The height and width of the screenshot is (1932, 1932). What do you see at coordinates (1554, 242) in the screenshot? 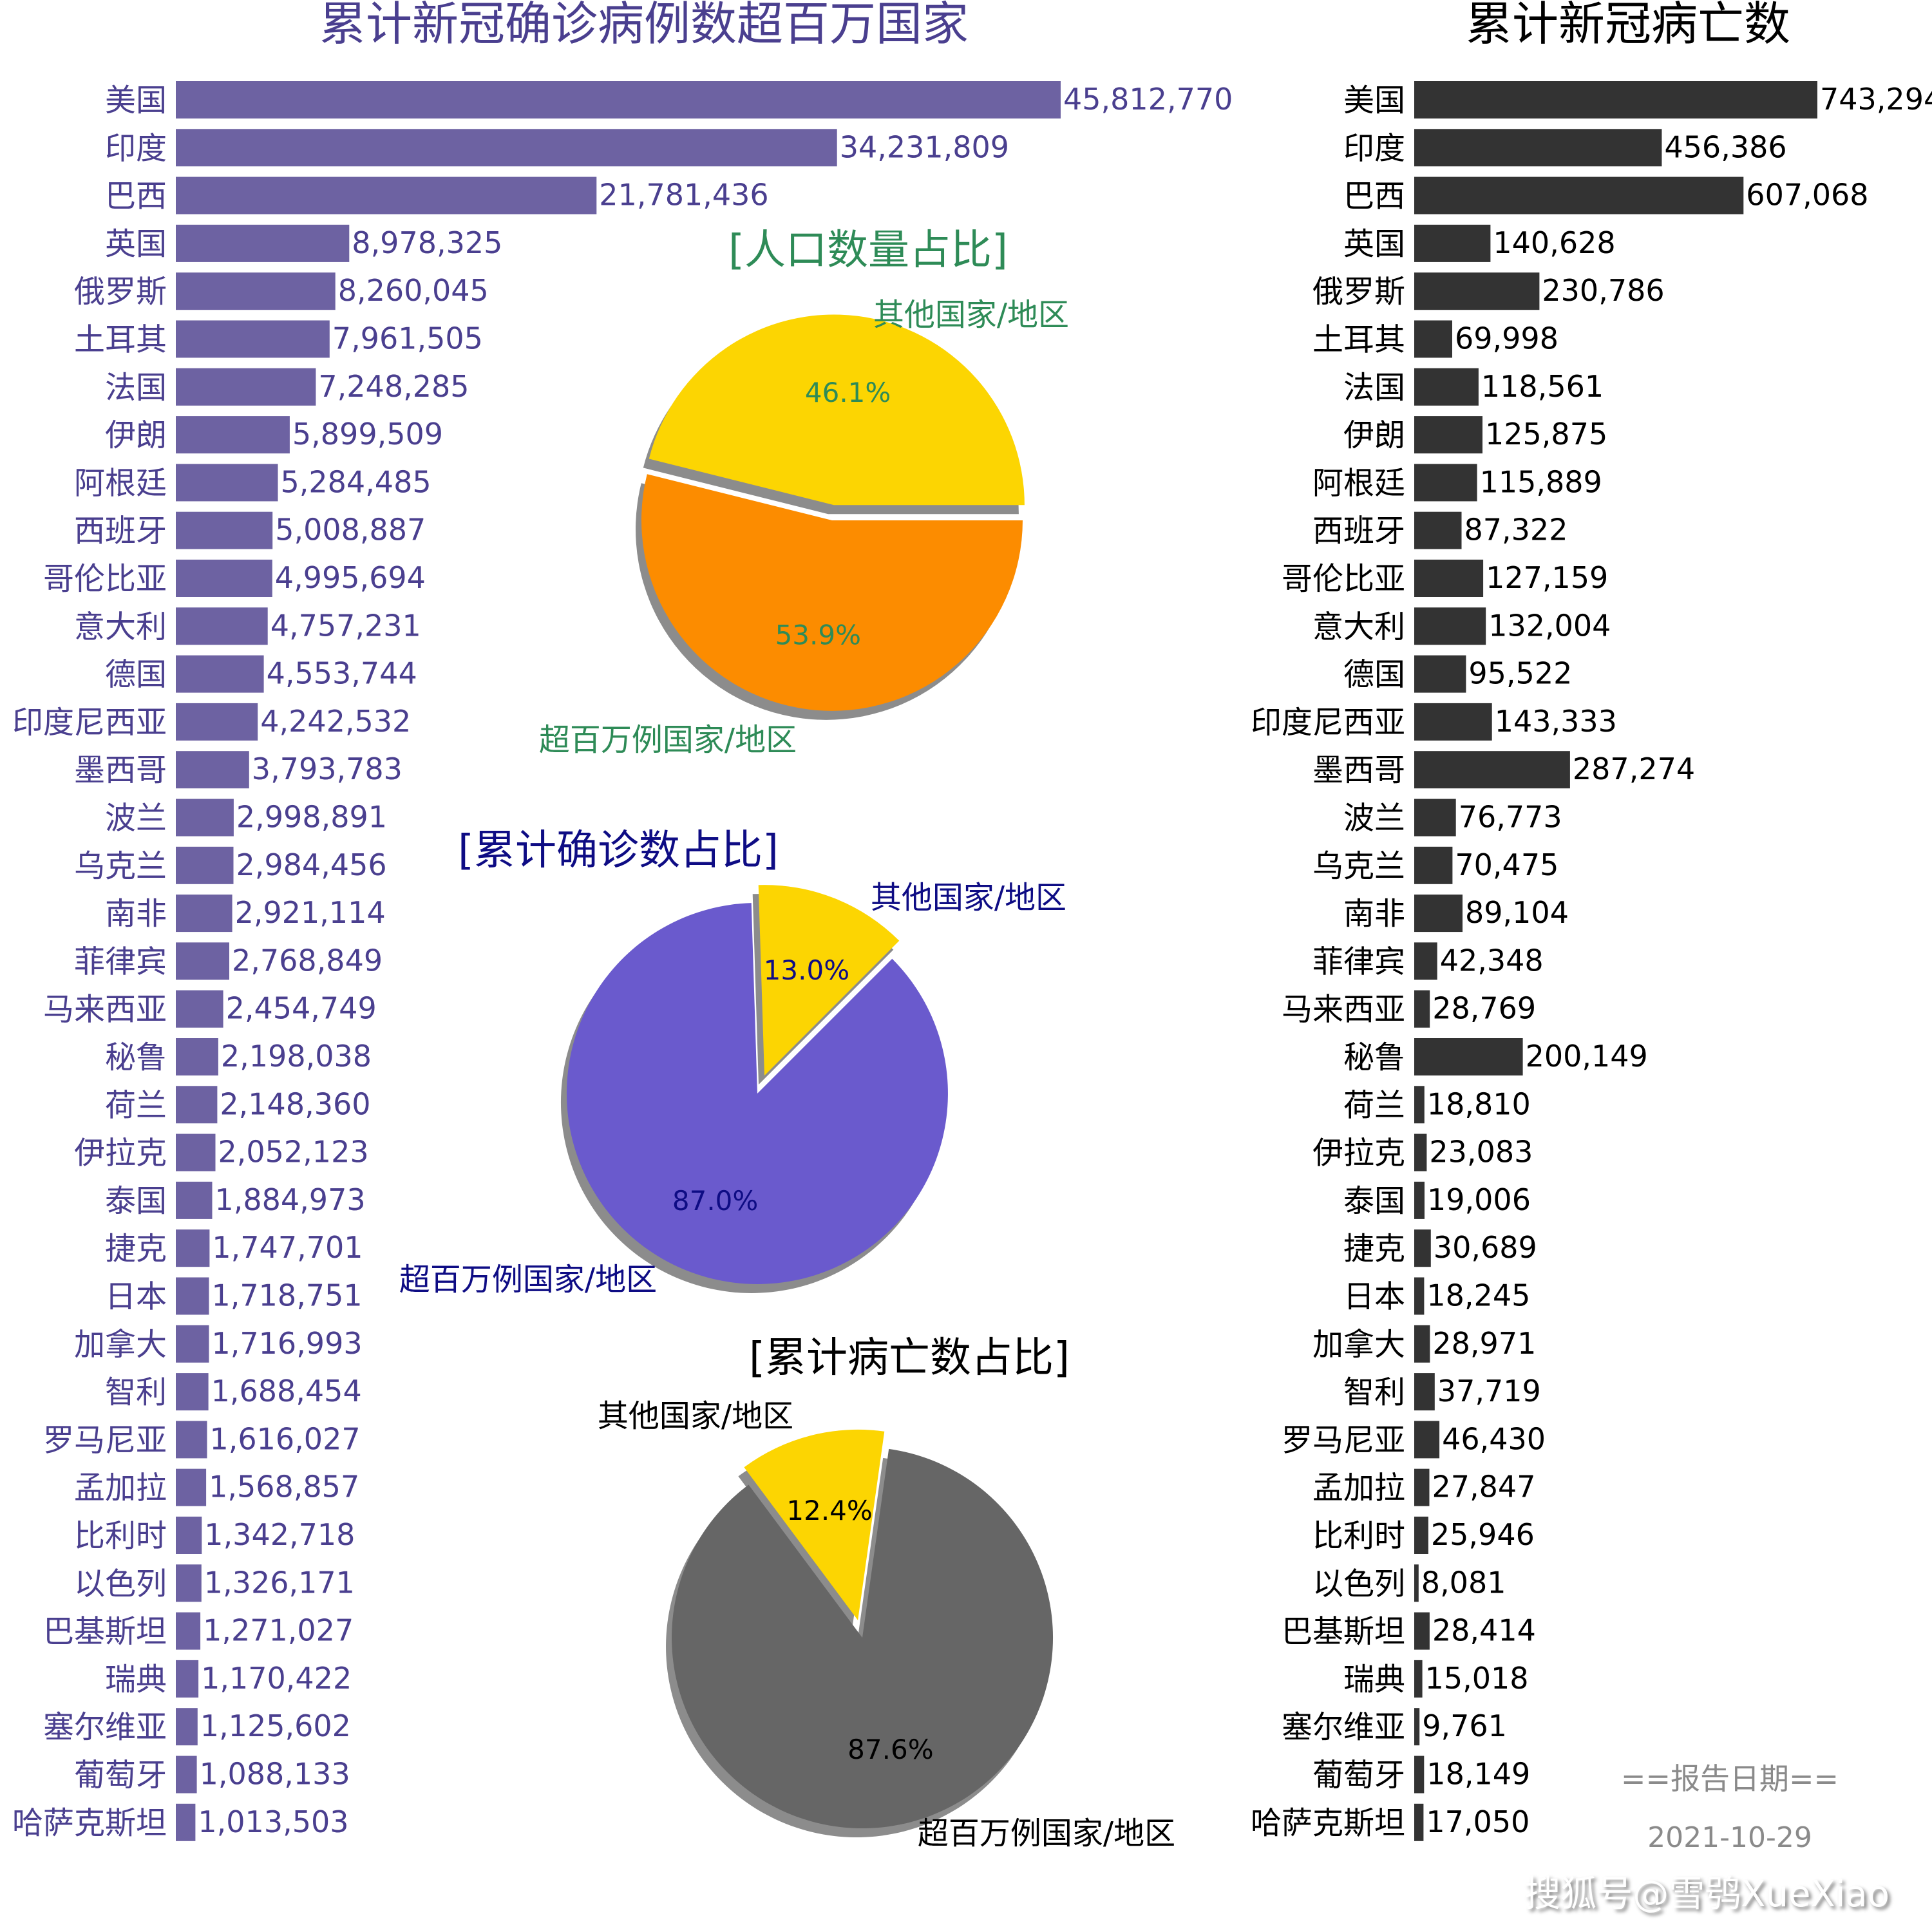
I see `deaths-value-label: 140,628` at bounding box center [1554, 242].